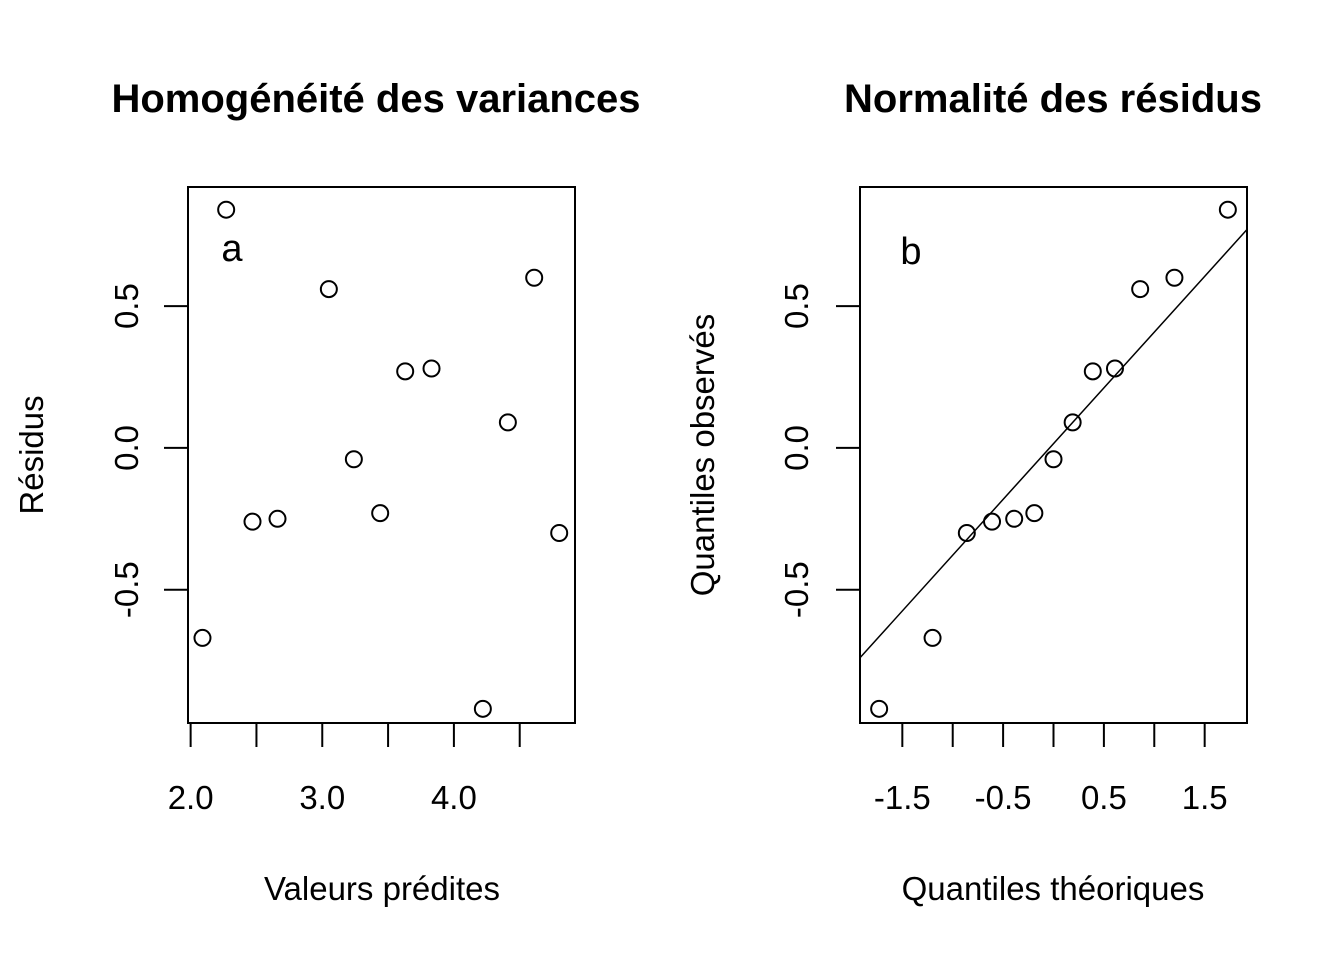 The height and width of the screenshot is (960, 1344). I want to click on x-tick-label: 0.5, so click(1104, 797).